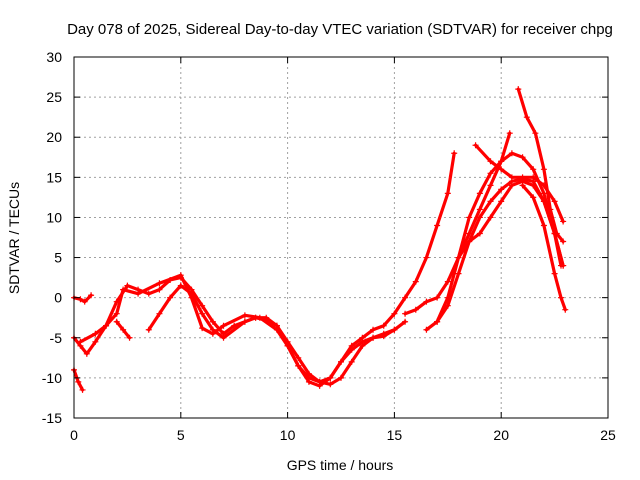 The image size is (640, 480). I want to click on y-tick-label: 5, so click(58, 258).